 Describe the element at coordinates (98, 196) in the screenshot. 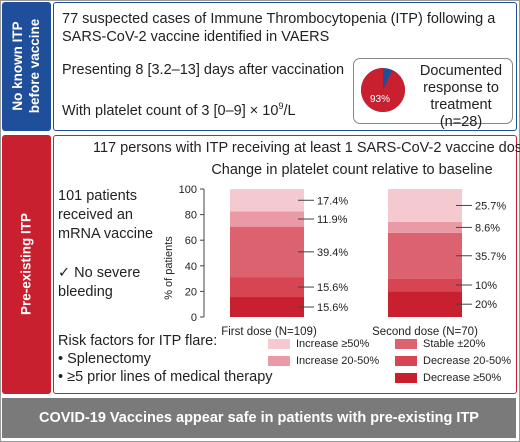

I see `mrna-text-line1: 101 patients` at that location.